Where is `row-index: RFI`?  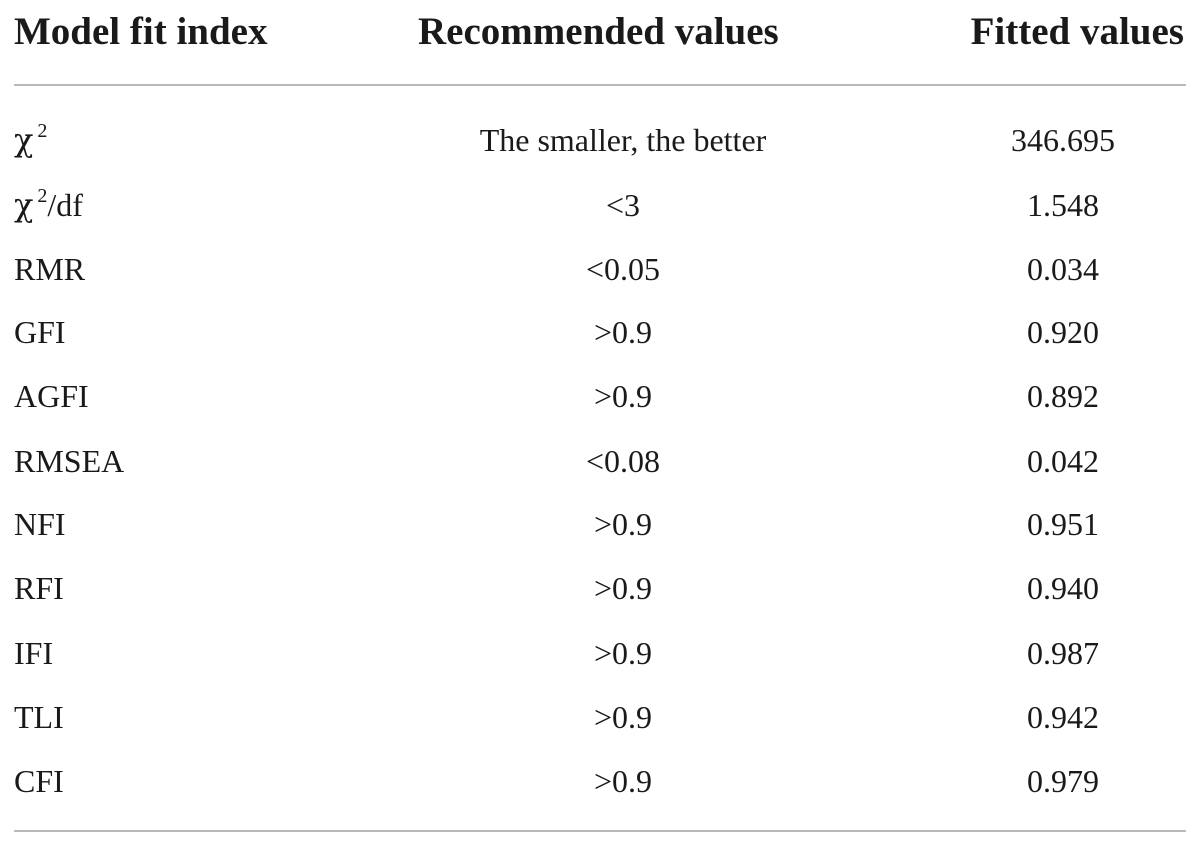
row-index: RFI is located at coordinates (39, 588).